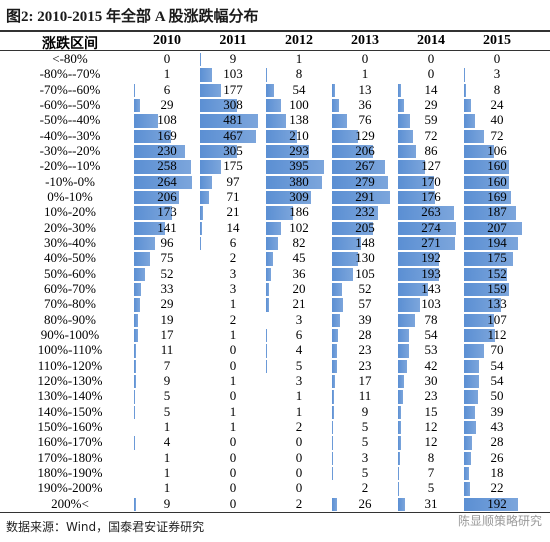 This screenshot has width=550, height=542. Describe the element at coordinates (70, 212) in the screenshot. I see `row-label: 10%-20%` at that location.